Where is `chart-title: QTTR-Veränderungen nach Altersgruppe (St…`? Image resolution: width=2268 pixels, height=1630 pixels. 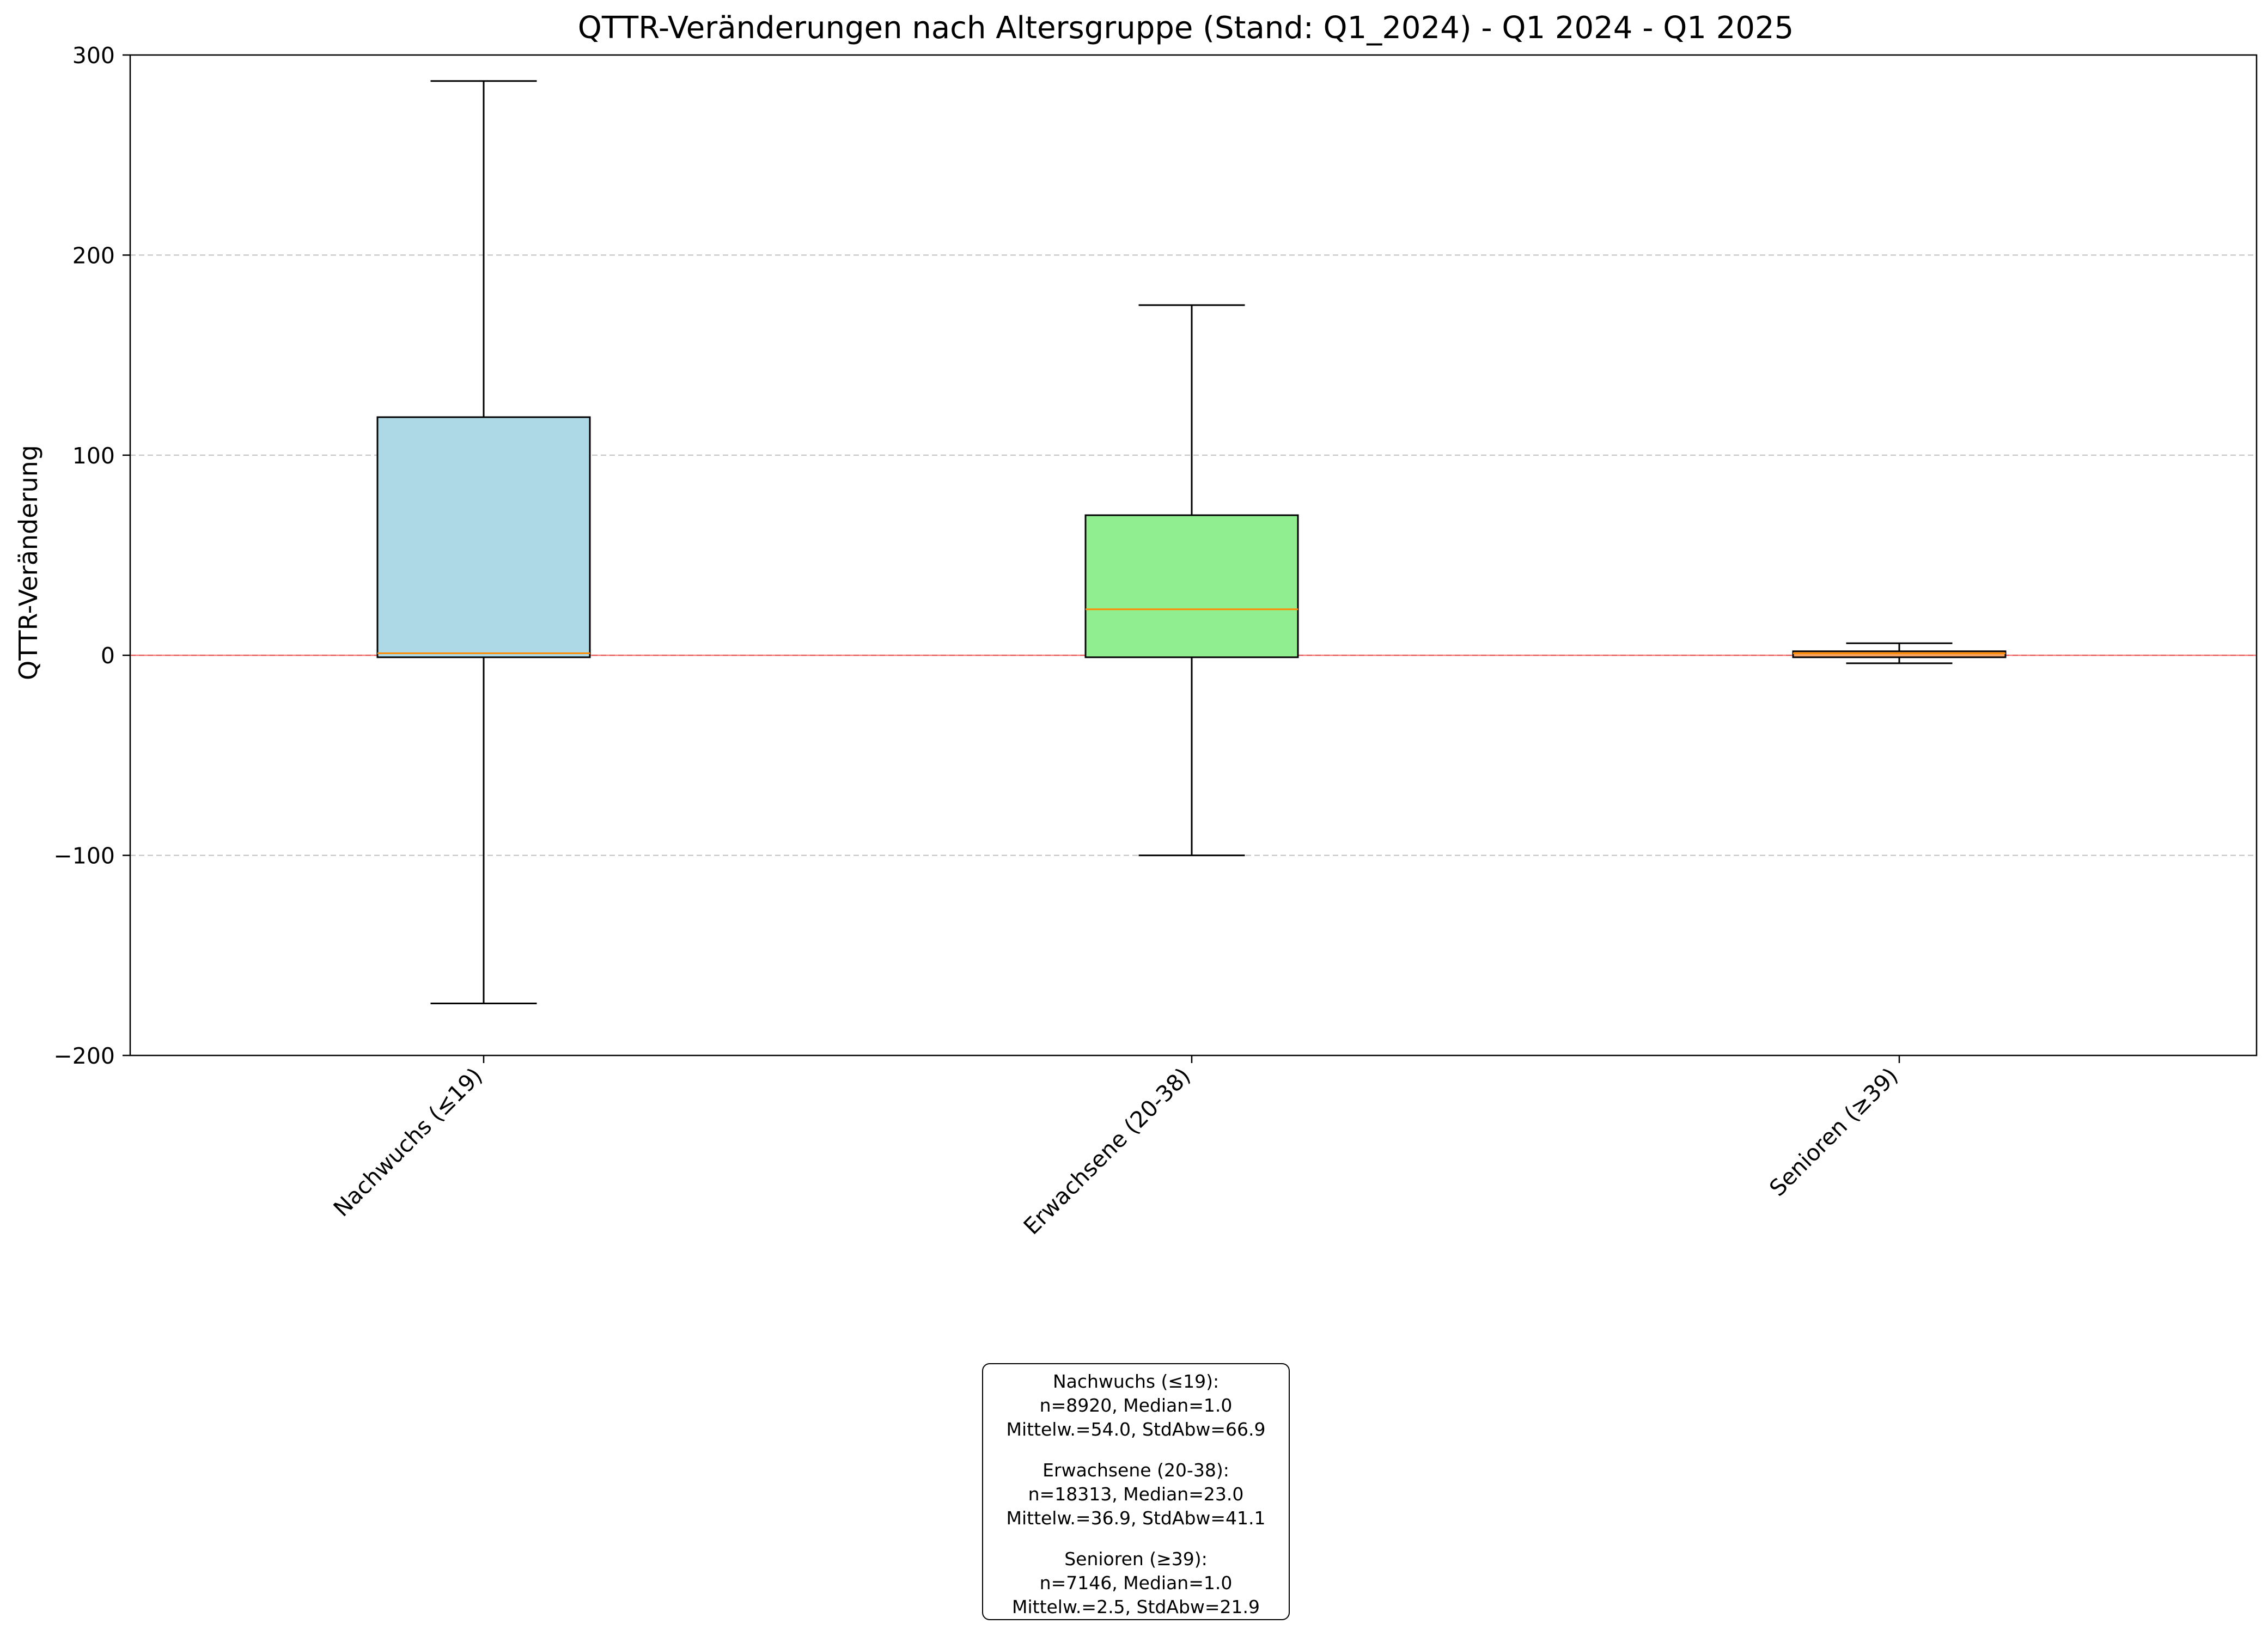 chart-title: QTTR-Veränderungen nach Altersgruppe (St… is located at coordinates (1186, 28).